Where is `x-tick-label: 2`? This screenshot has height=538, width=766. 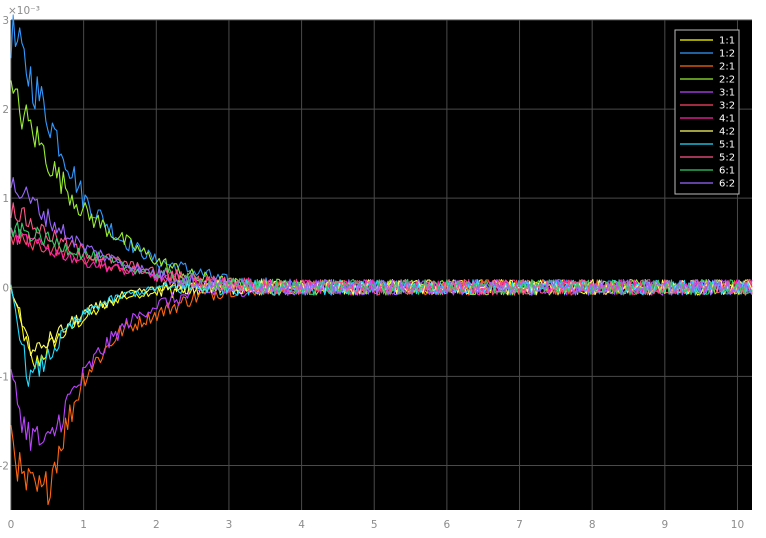 x-tick-label: 2 is located at coordinates (156, 525).